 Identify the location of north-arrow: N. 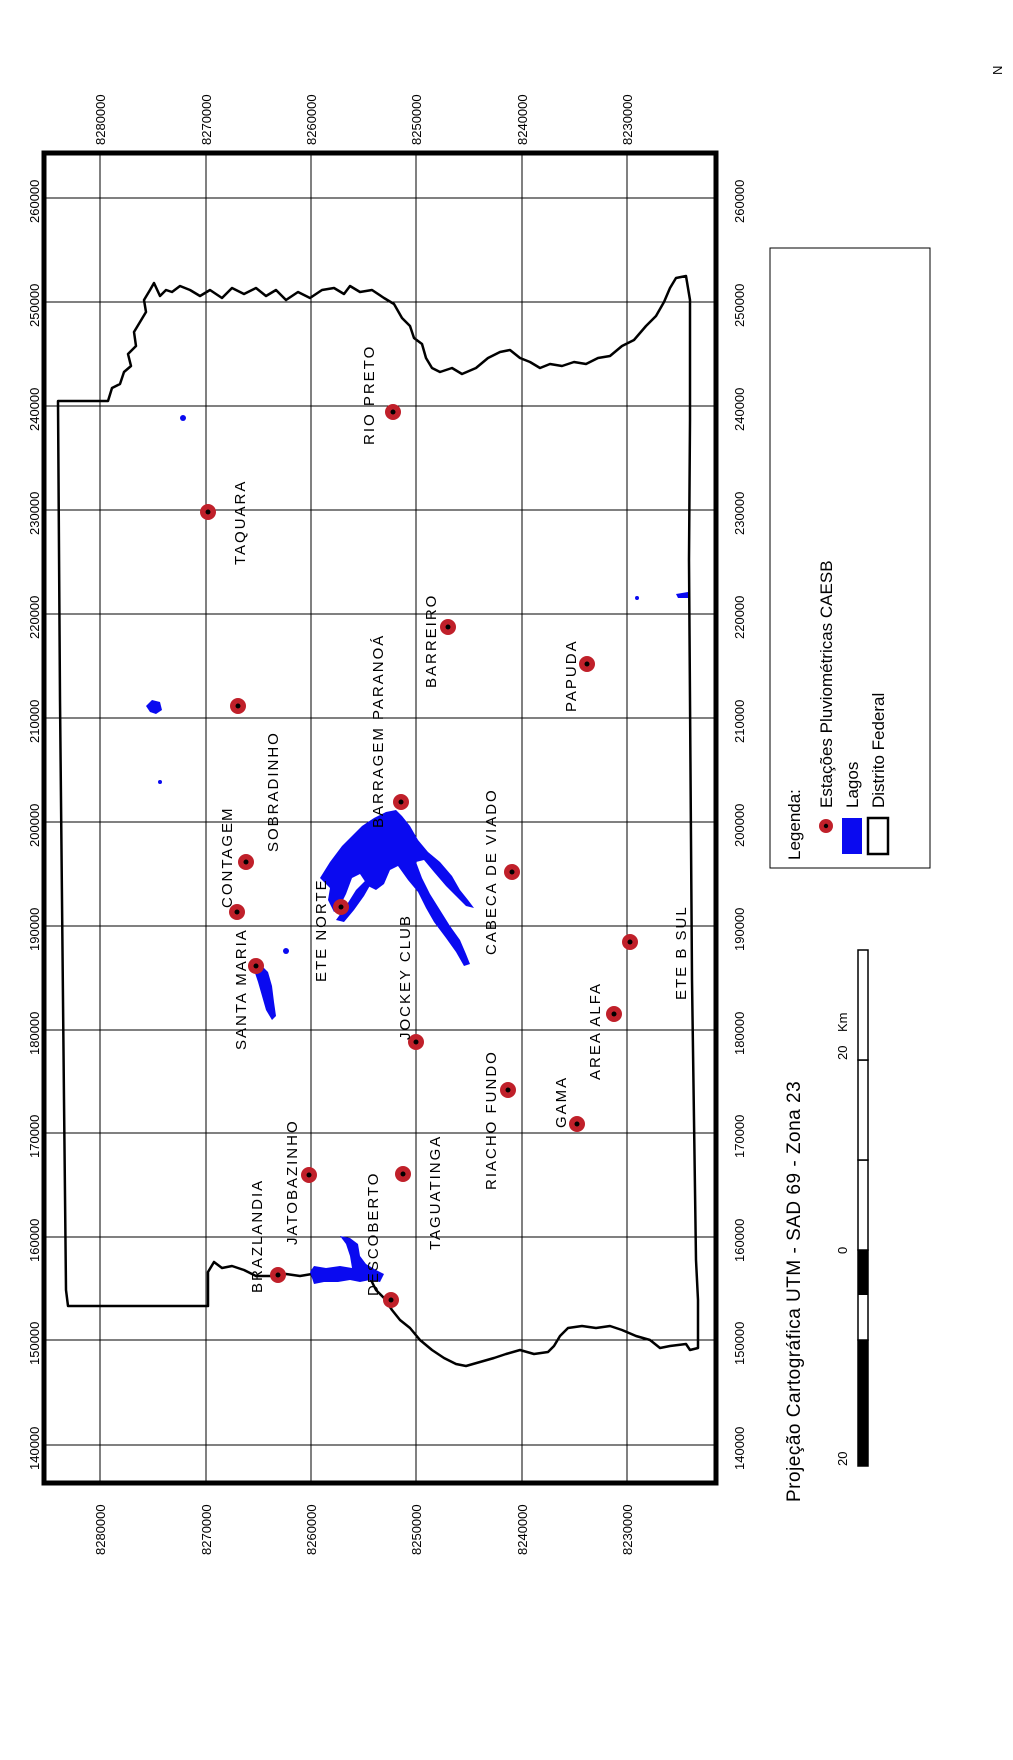
(997, 70).